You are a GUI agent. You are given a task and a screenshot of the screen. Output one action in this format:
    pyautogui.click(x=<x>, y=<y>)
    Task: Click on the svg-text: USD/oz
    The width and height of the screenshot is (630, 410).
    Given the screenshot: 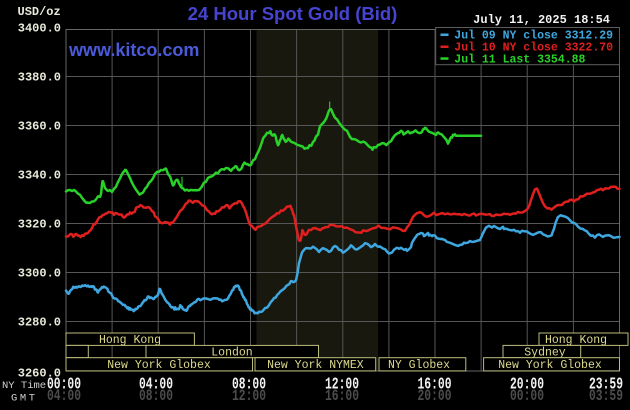 What is the action you would take?
    pyautogui.click(x=39, y=12)
    